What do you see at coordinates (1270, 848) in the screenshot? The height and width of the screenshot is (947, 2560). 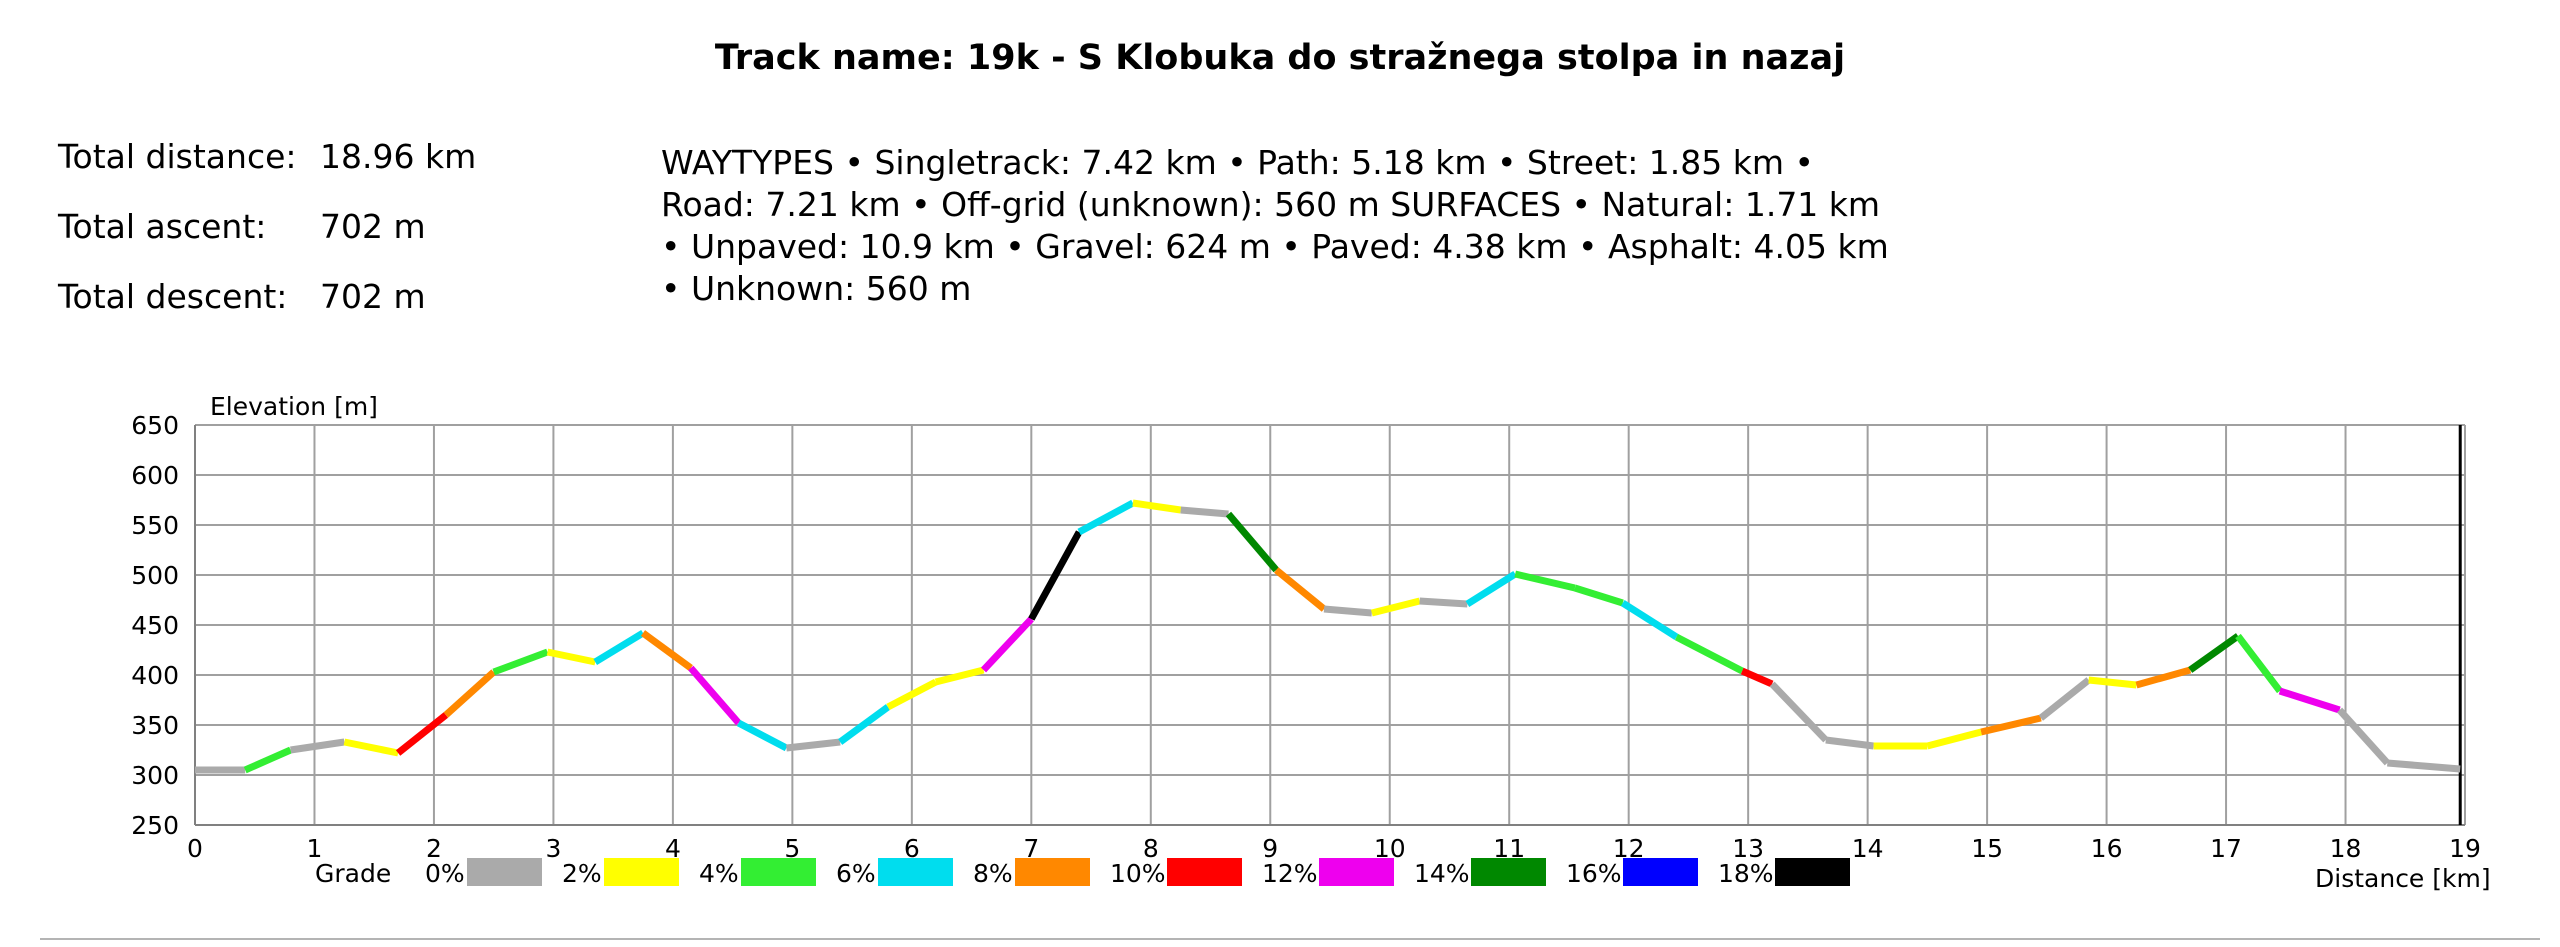 I see `x-tick-label: 9` at bounding box center [1270, 848].